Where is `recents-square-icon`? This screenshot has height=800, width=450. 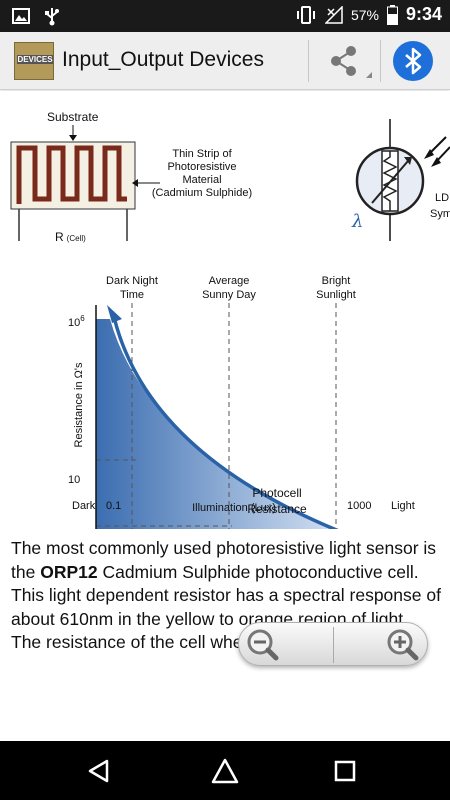
recents-square-icon is located at coordinates (345, 771).